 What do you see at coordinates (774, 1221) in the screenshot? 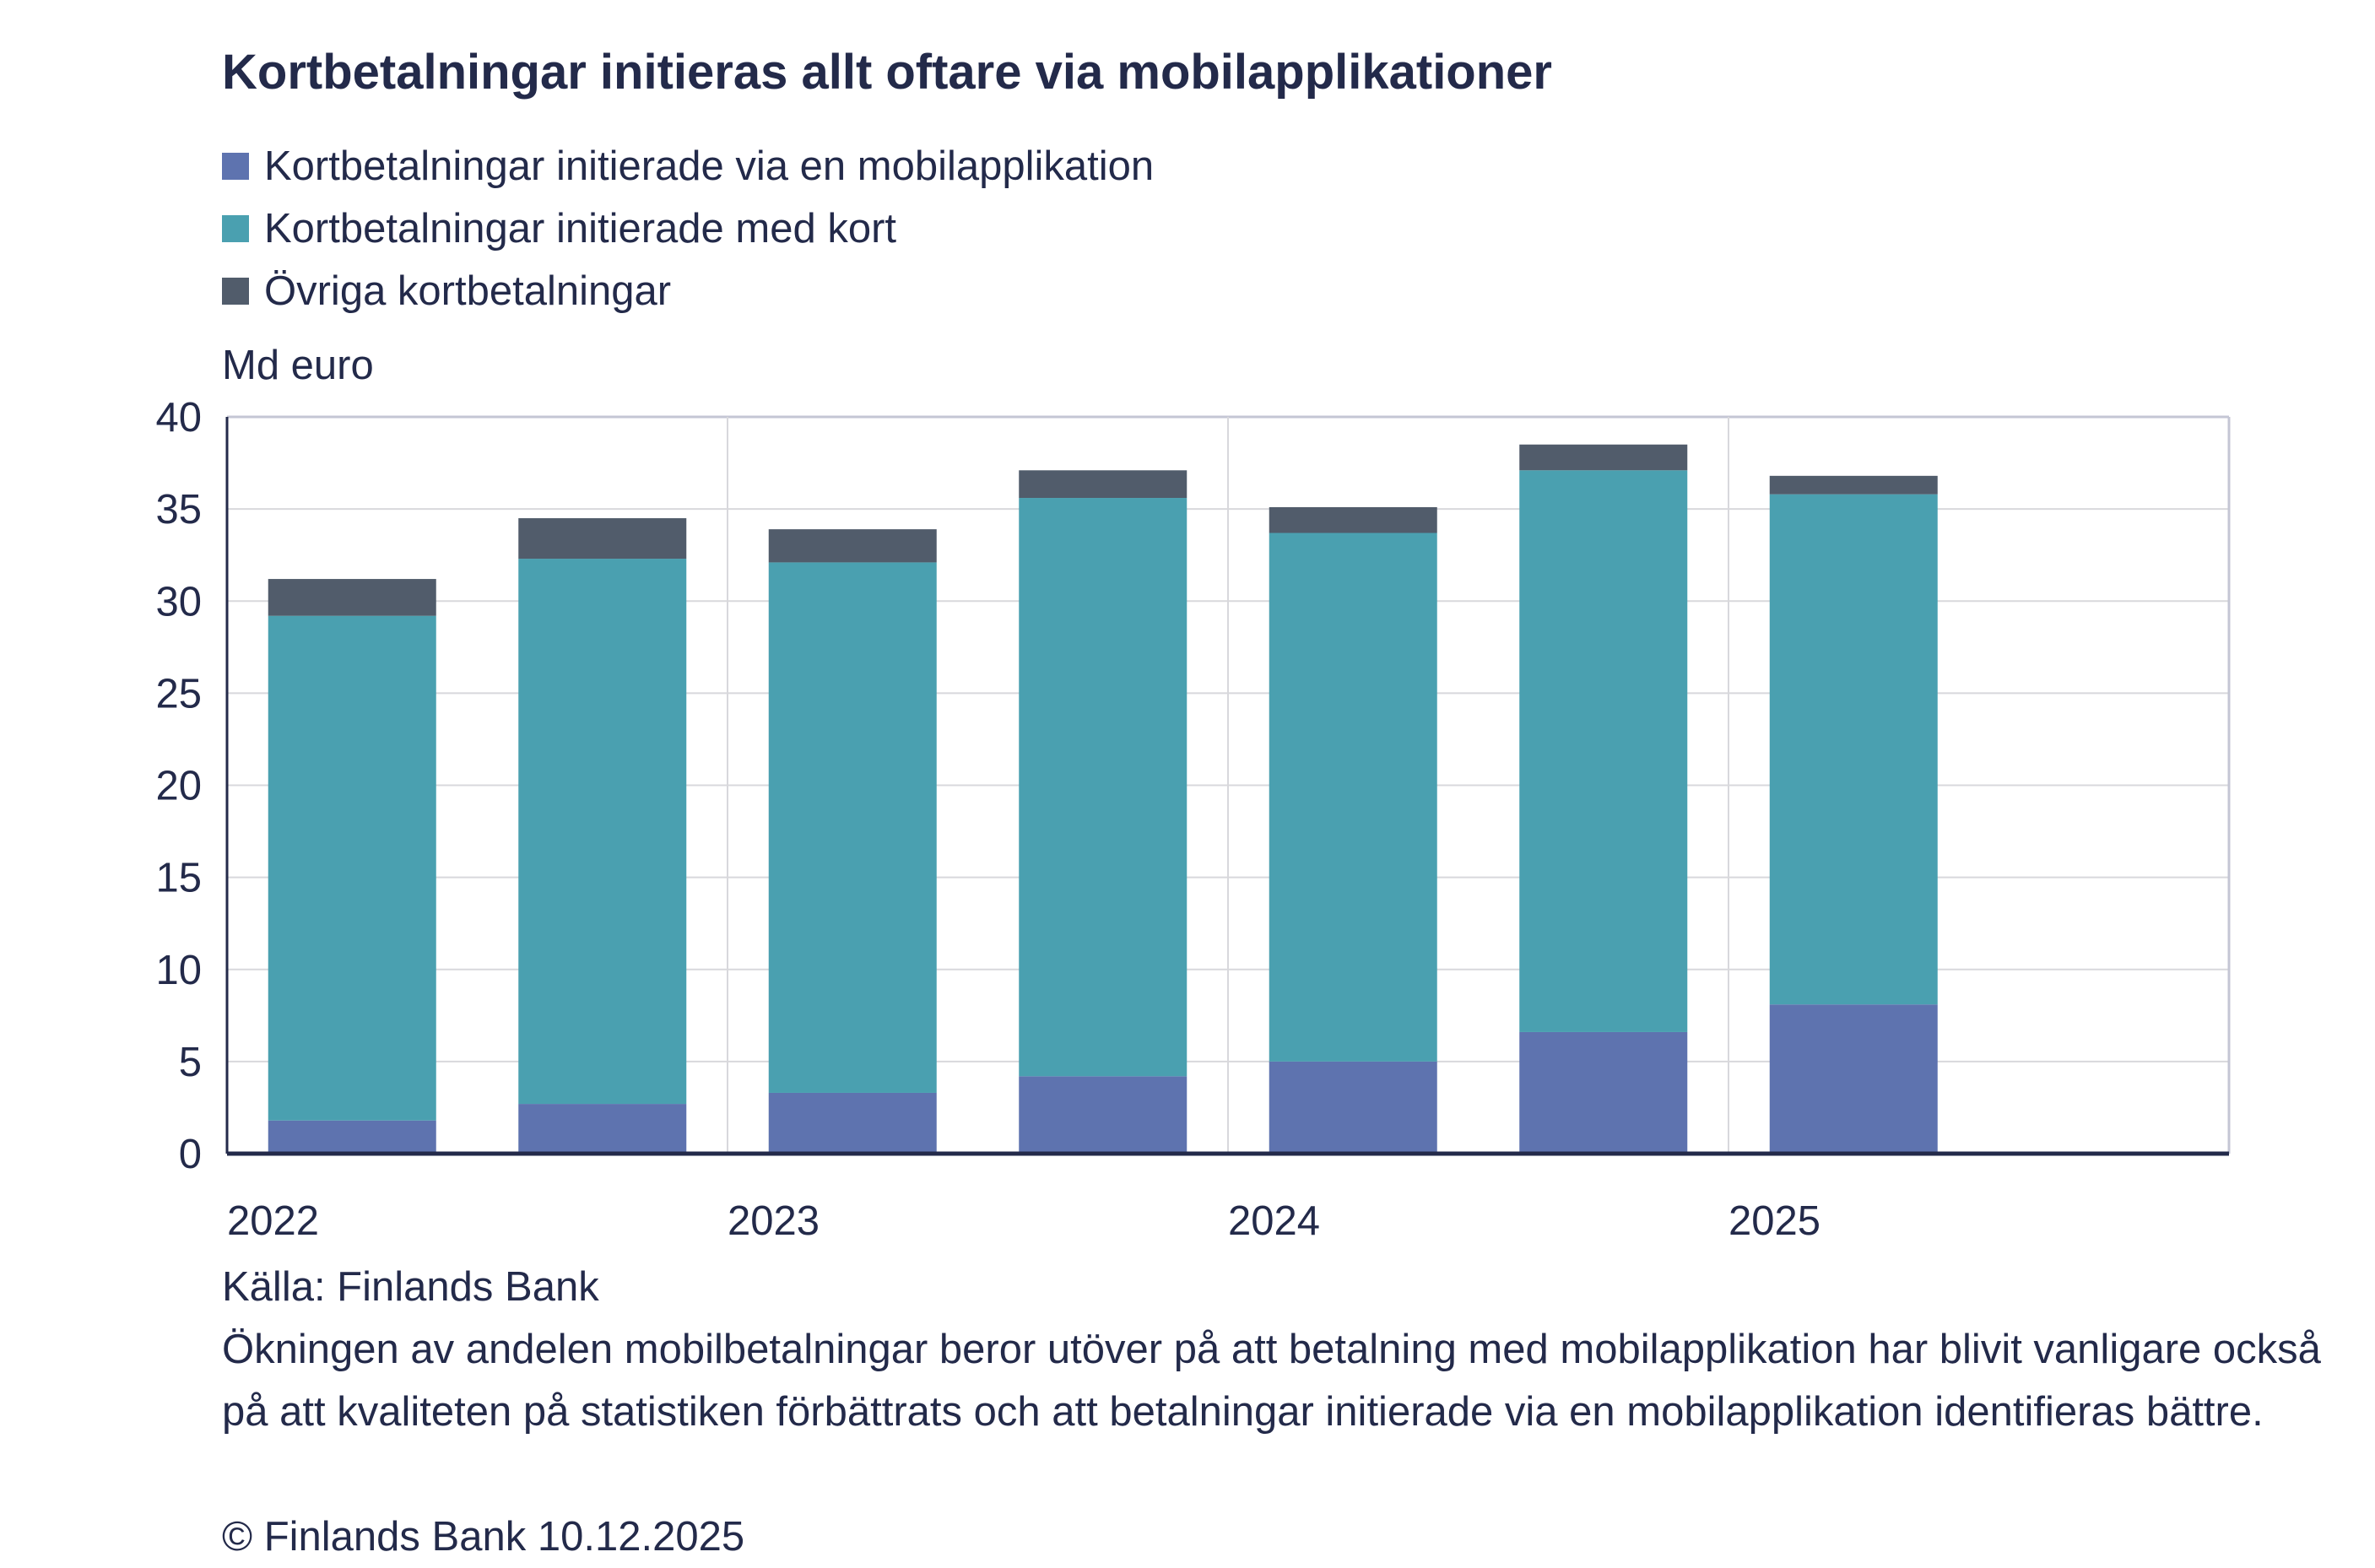
I see `x-tick-label: 2023` at bounding box center [774, 1221].